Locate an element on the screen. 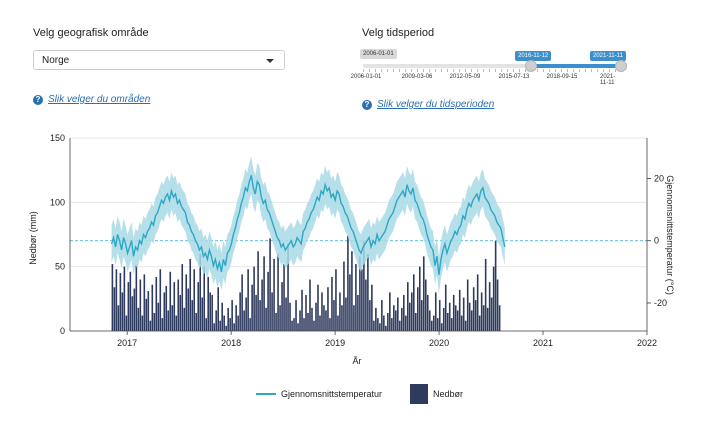 The width and height of the screenshot is (725, 424). x-axis-title: År is located at coordinates (357, 361).